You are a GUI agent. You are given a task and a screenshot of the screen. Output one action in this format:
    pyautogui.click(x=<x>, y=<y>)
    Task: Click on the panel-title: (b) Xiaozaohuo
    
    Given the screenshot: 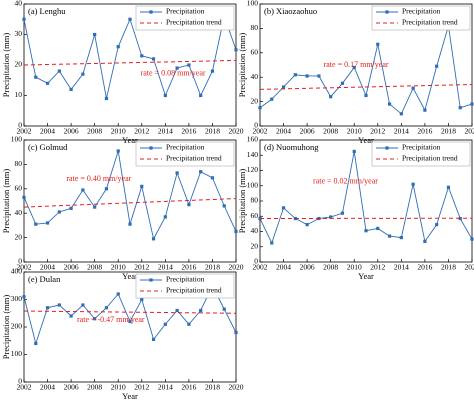 What is the action you would take?
    pyautogui.click(x=290, y=11)
    